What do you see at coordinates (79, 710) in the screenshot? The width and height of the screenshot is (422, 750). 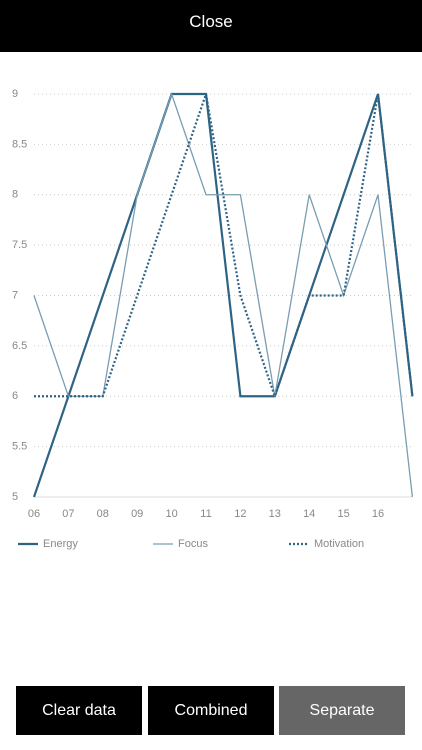 I see `clear-button: Clear data` at bounding box center [79, 710].